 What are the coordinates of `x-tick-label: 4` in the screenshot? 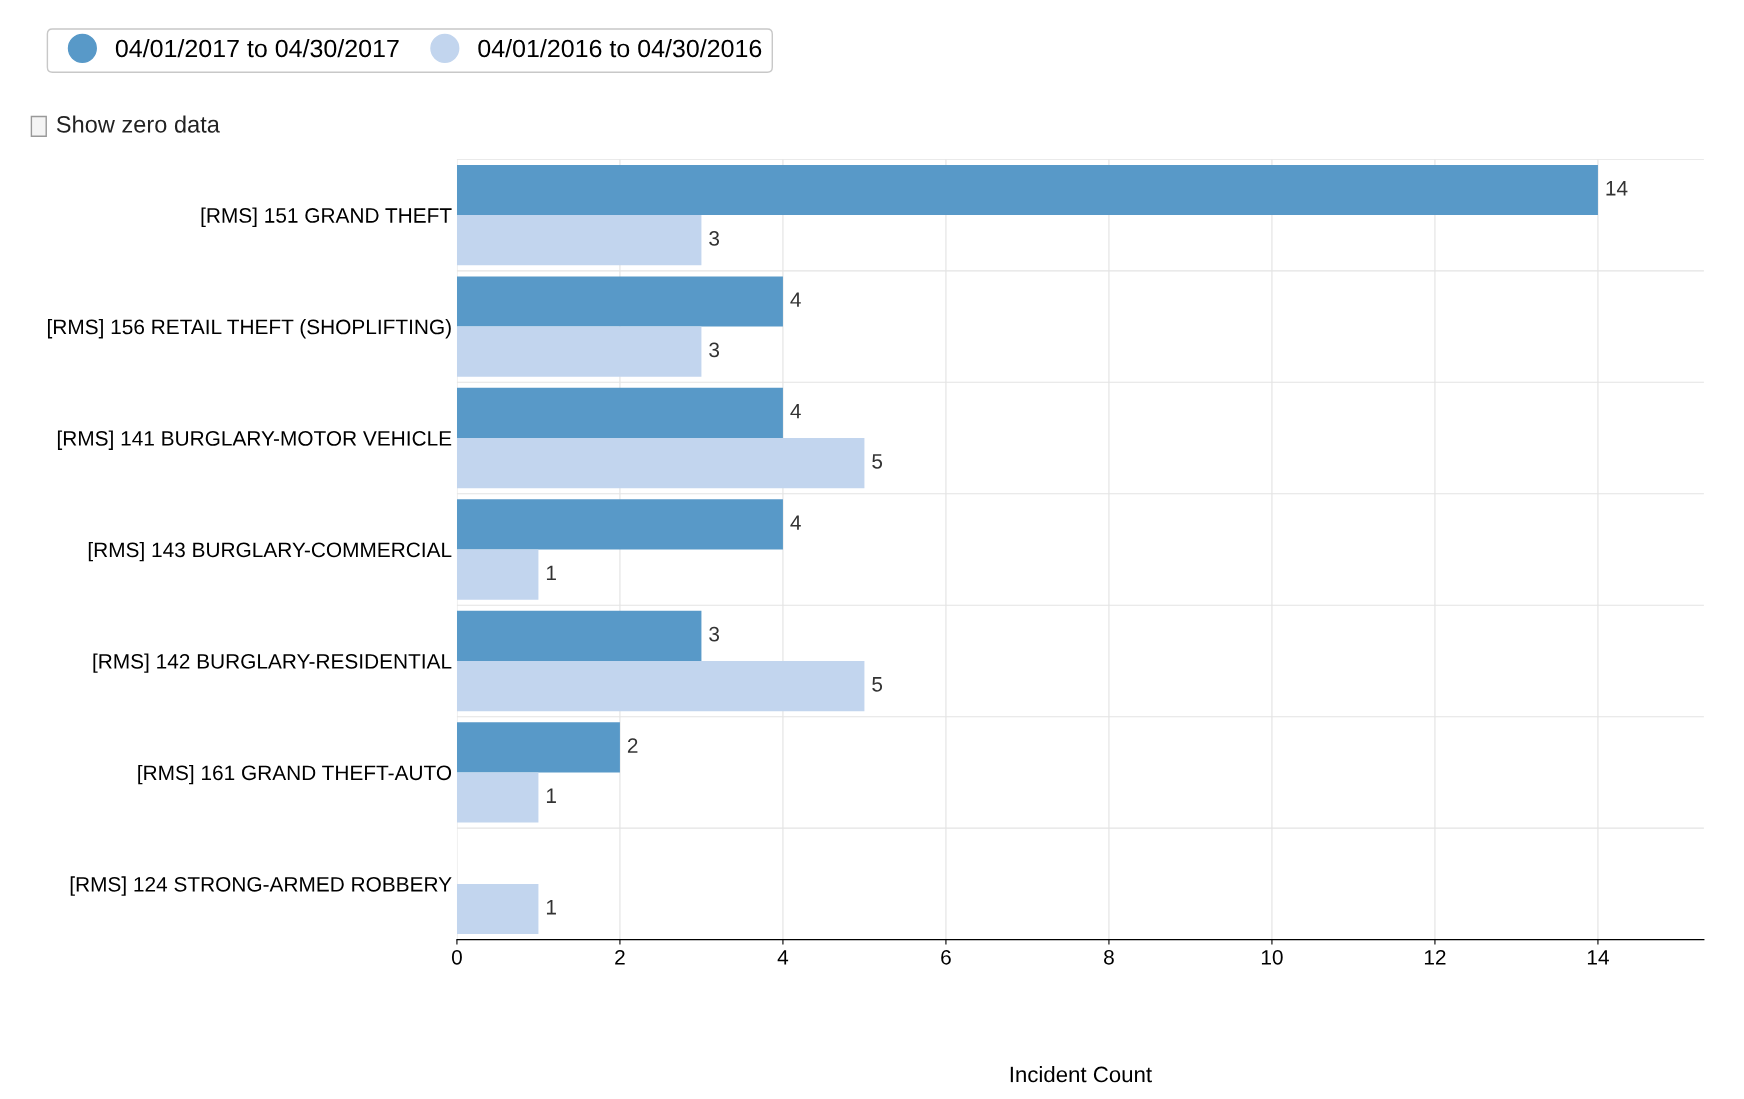 It's located at (783, 957).